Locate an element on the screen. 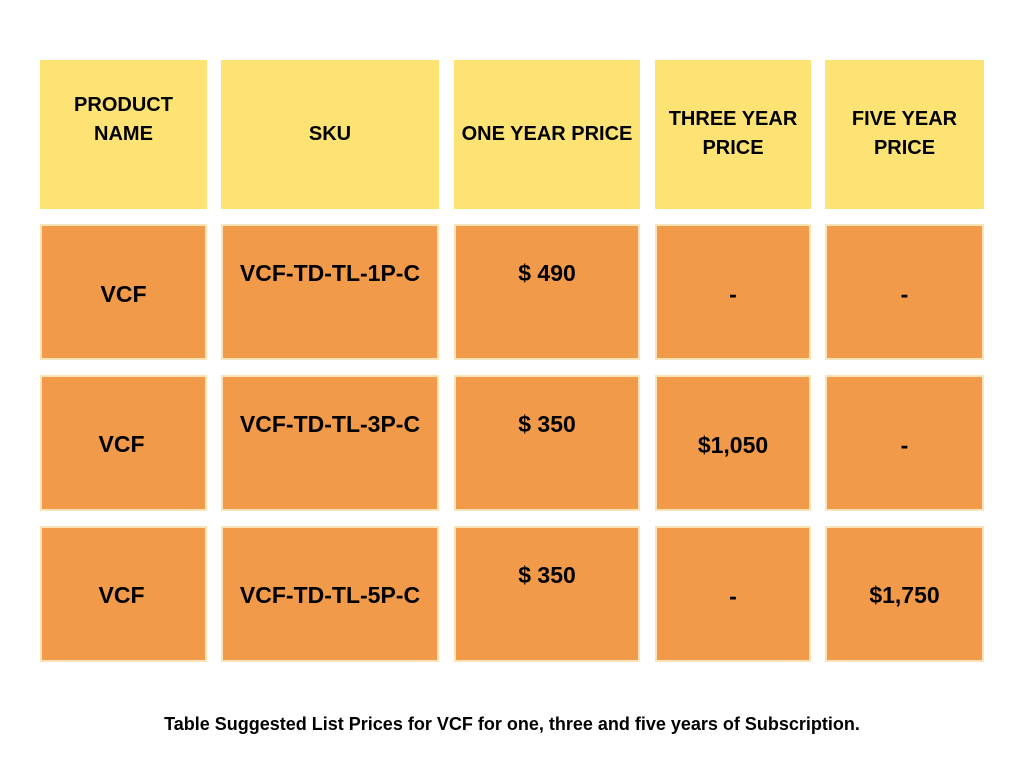  header-five-year-price: FIVE YEAR PRICE is located at coordinates (904, 134).